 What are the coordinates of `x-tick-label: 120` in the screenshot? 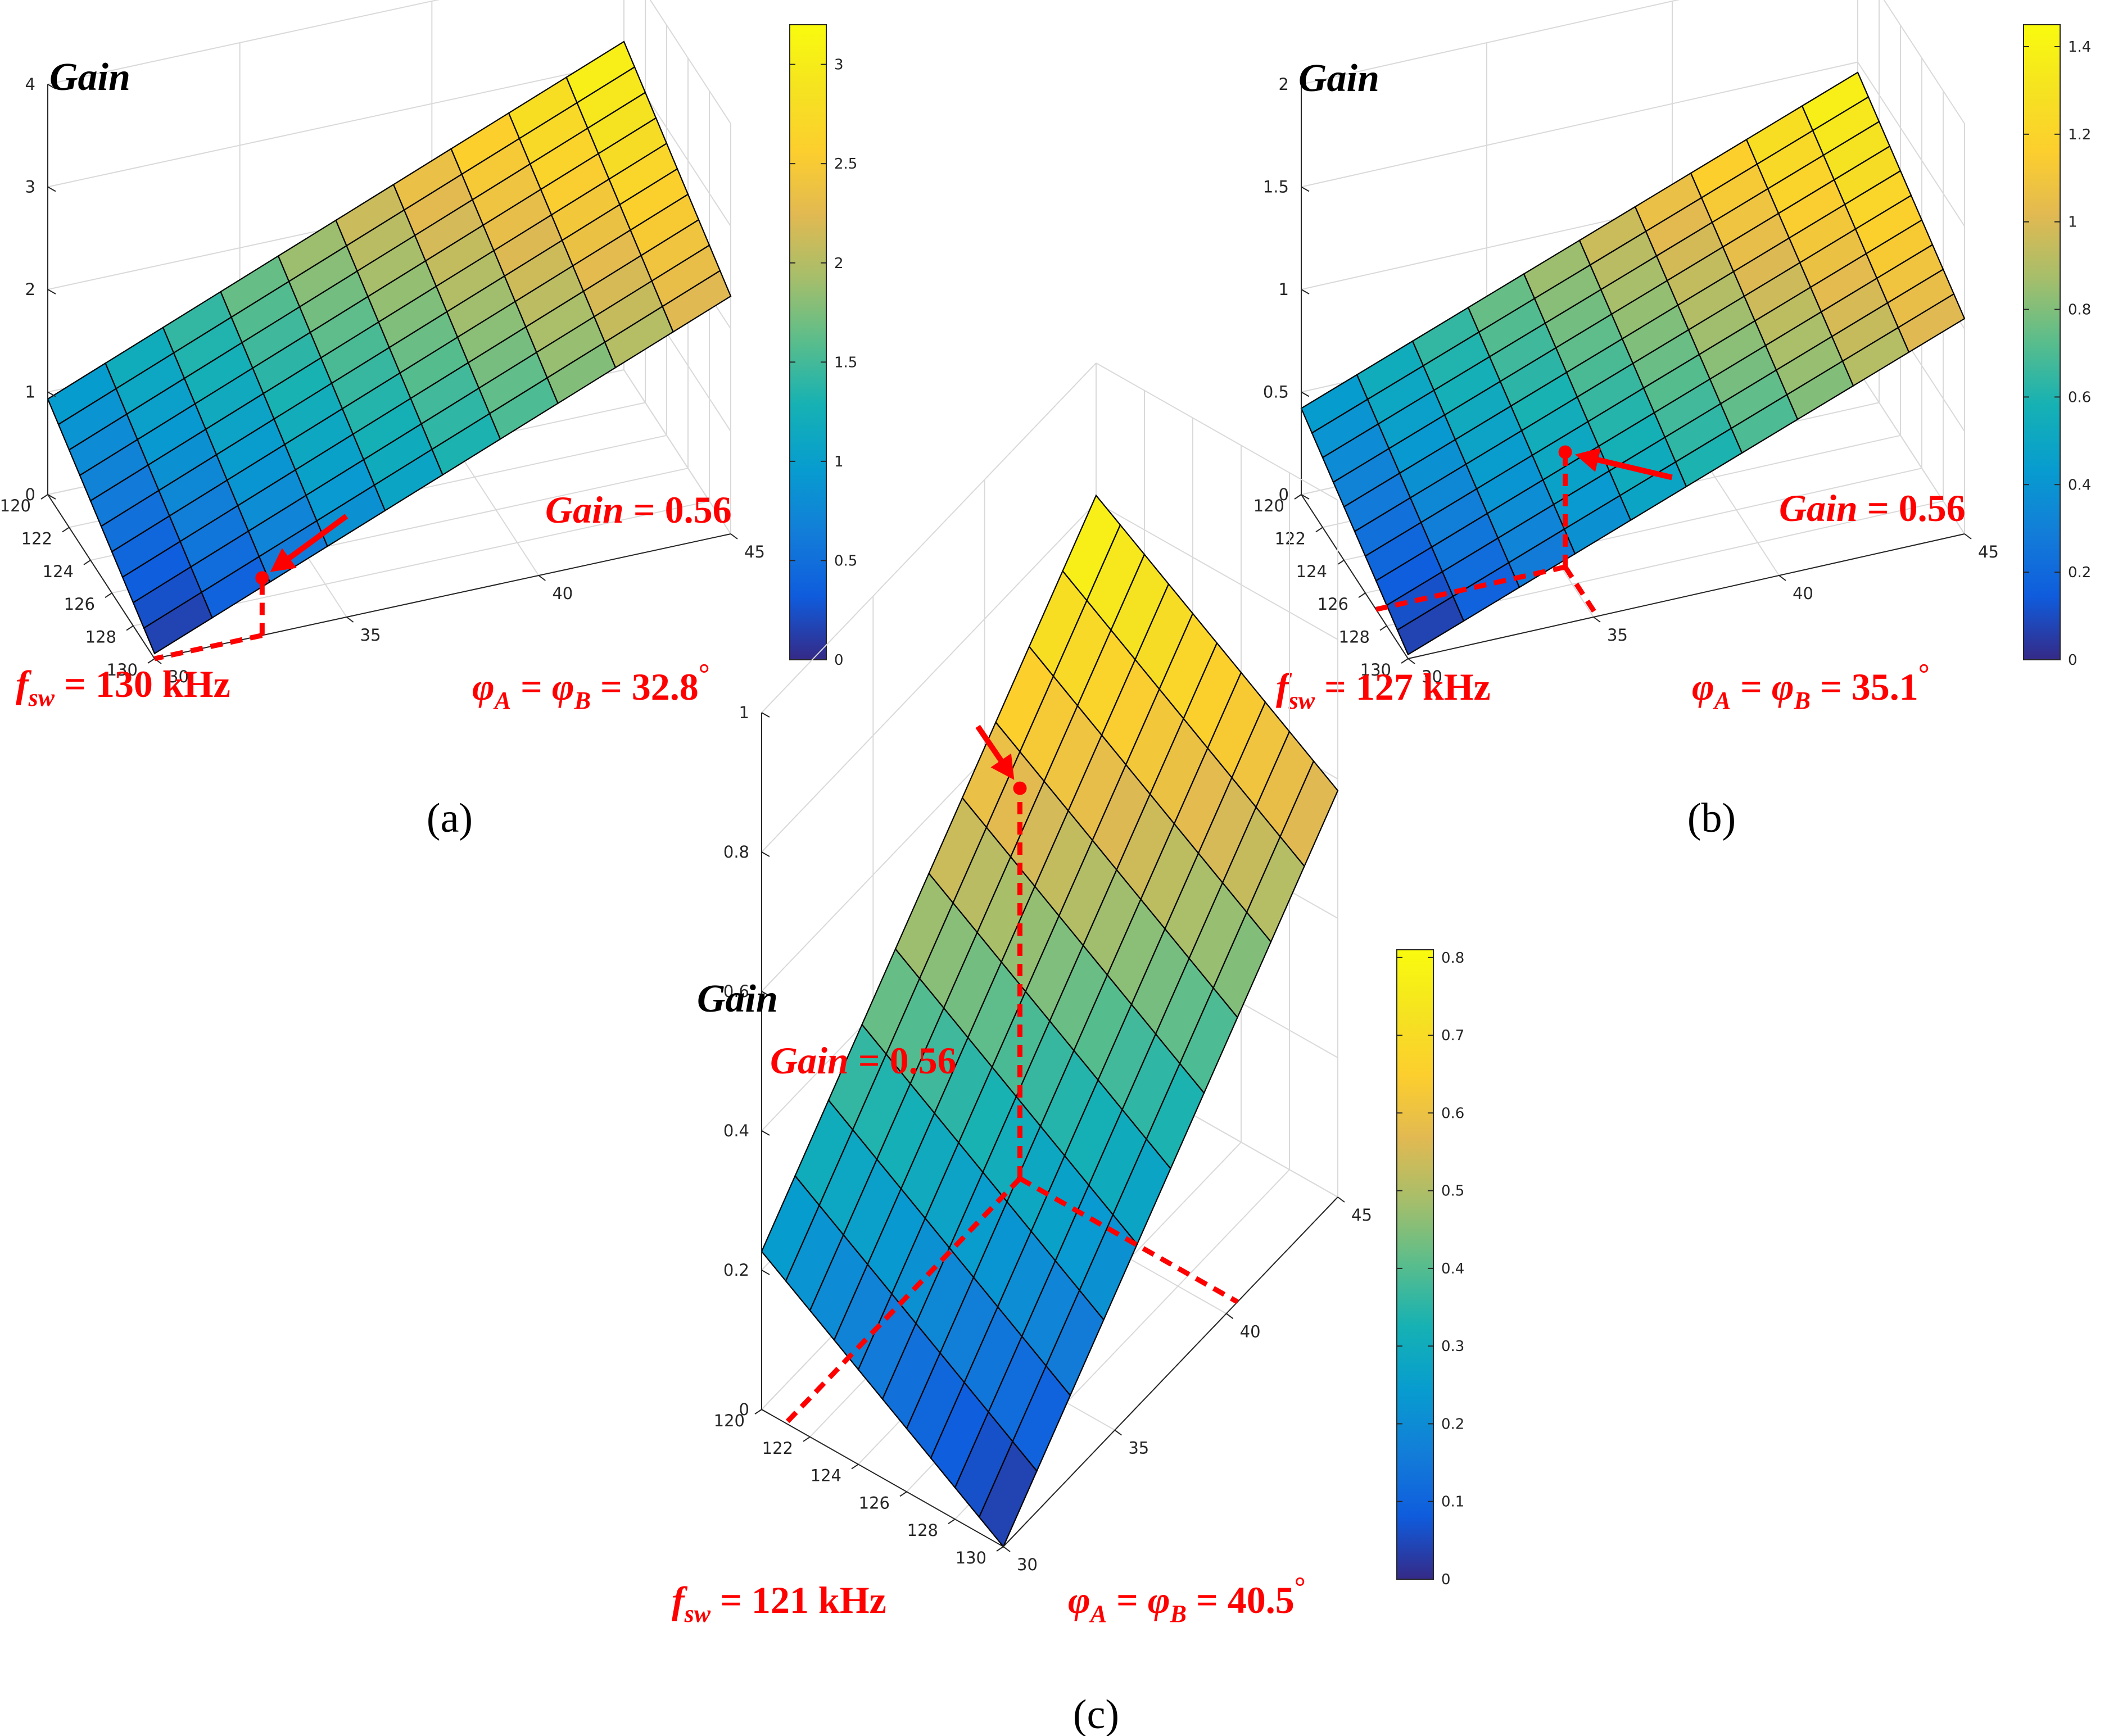 It's located at (1268, 506).